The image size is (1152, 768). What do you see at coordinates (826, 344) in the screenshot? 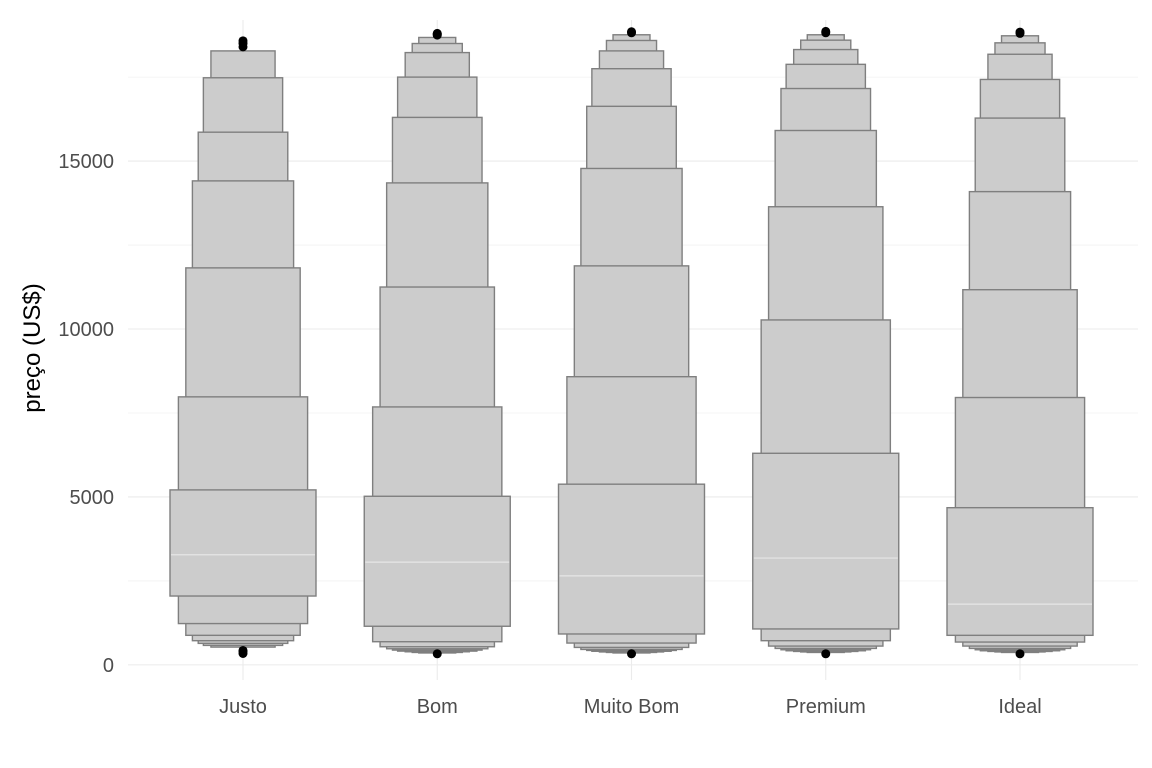
I see `category-group-premium` at bounding box center [826, 344].